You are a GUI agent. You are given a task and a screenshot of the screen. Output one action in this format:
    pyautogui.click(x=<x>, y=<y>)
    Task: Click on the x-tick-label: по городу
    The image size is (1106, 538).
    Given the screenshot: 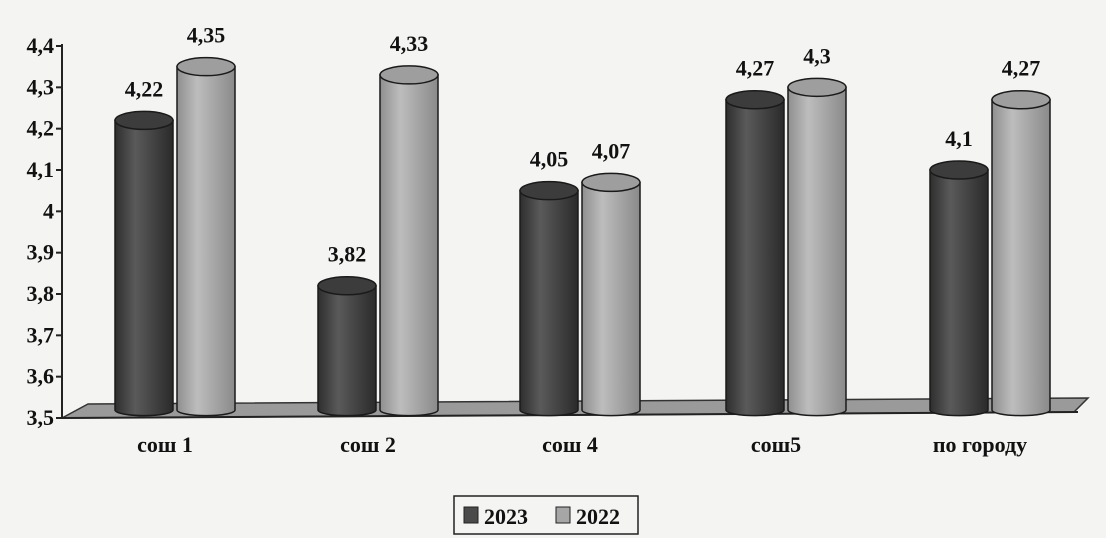 What is the action you would take?
    pyautogui.click(x=980, y=444)
    